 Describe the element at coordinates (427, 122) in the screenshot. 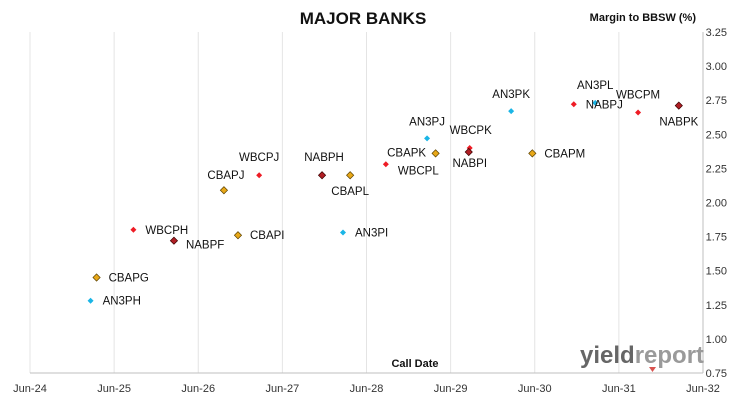

I see `label-an3pj: AN3PJ` at that location.